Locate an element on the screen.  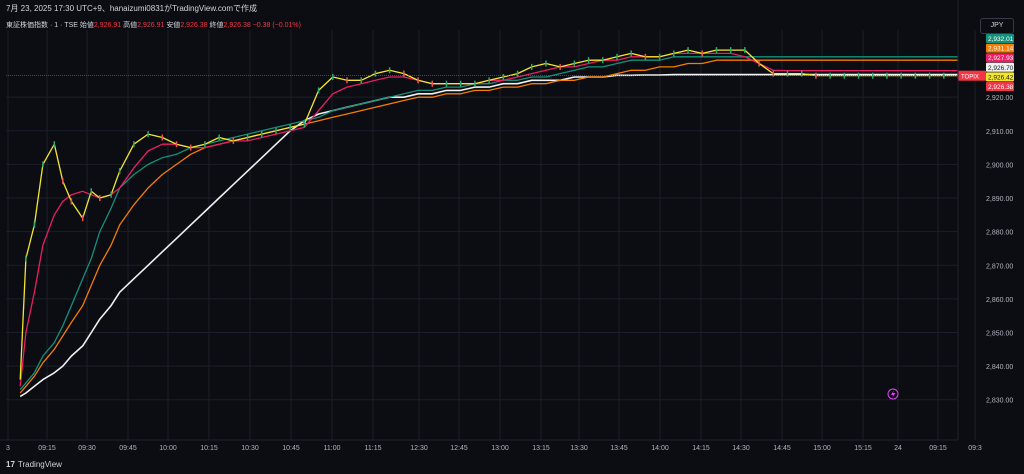
close-symbol-badge is located at coordinates (972, 75).